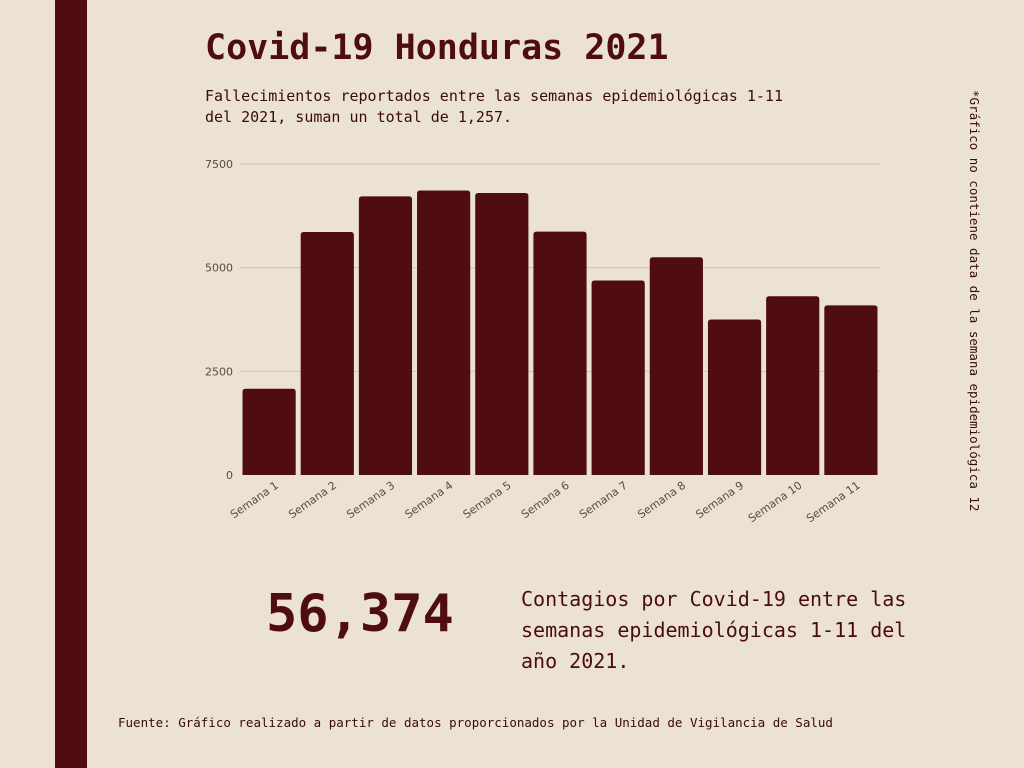 This screenshot has width=1024, height=768. I want to click on x-tick-label: Semana 6, so click(545, 500).